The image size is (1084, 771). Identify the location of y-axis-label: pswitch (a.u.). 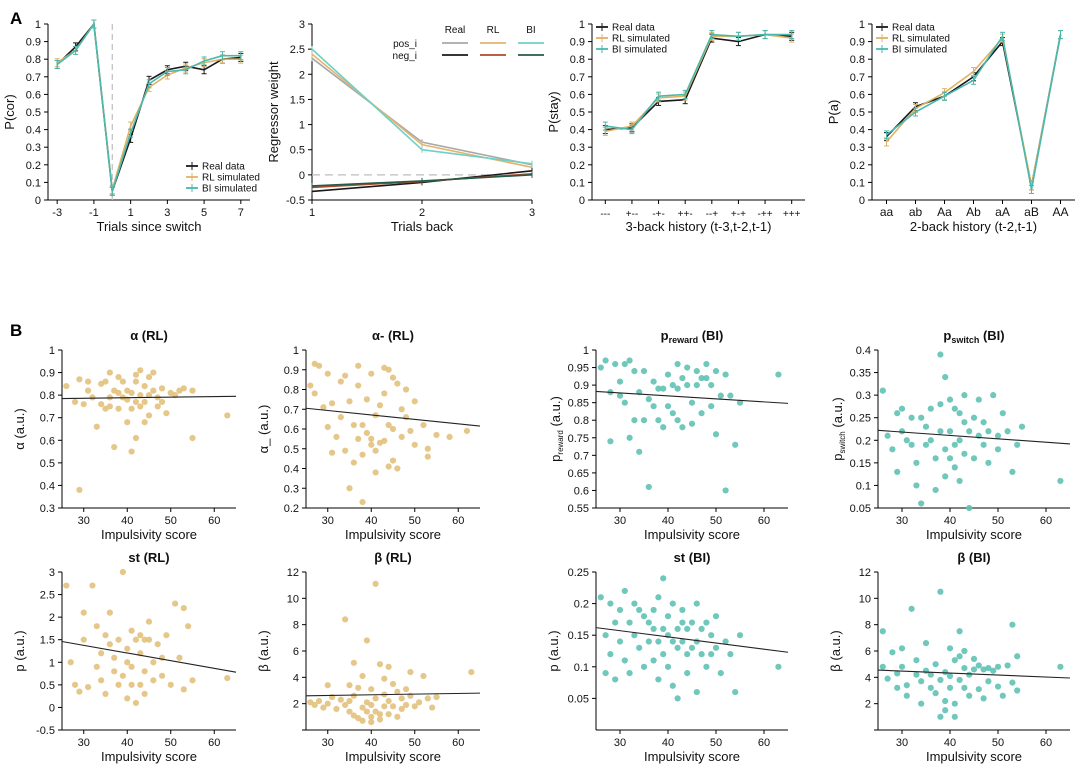
(838, 428).